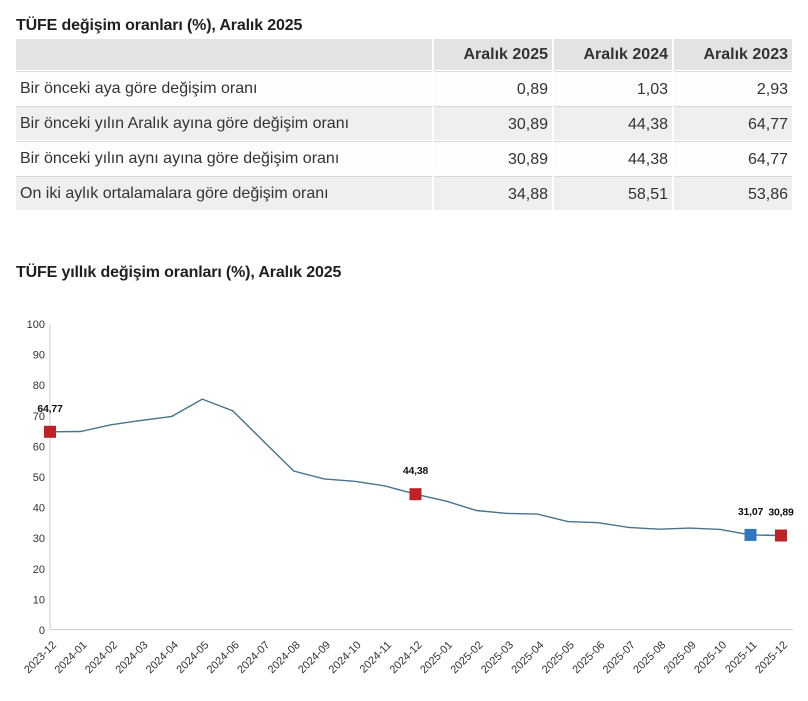 The height and width of the screenshot is (701, 808). What do you see at coordinates (39, 417) in the screenshot?
I see `svg-text: 70` at bounding box center [39, 417].